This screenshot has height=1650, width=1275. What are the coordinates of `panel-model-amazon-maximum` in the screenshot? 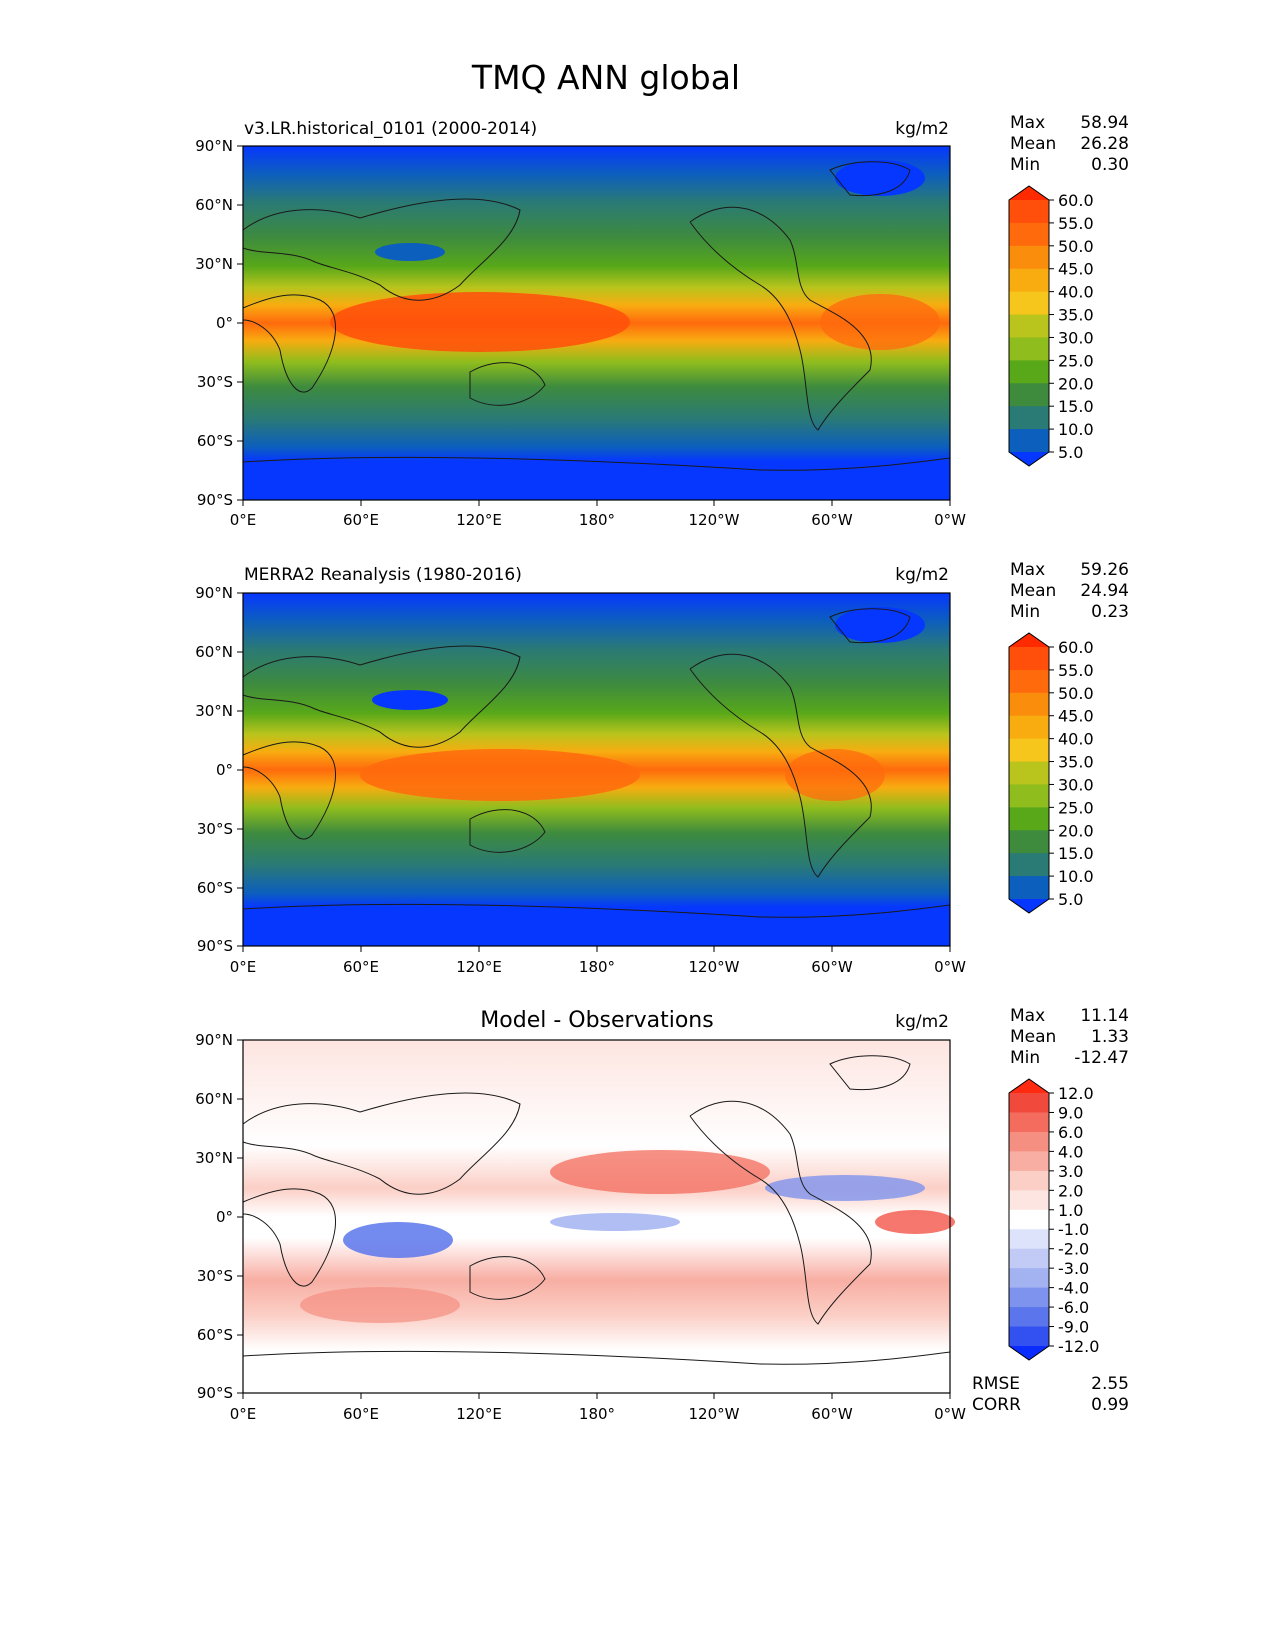 It's located at (880, 322).